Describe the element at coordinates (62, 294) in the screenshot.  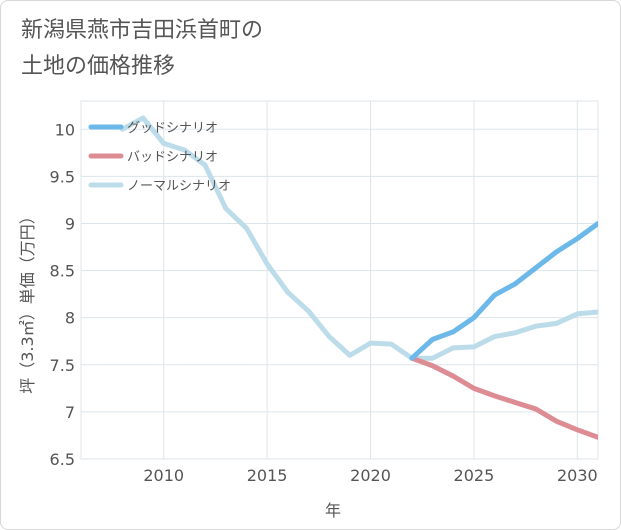
I see `y-tick-labels: 6.5 7 7.5 8 8.5 9 9.5 10` at that location.